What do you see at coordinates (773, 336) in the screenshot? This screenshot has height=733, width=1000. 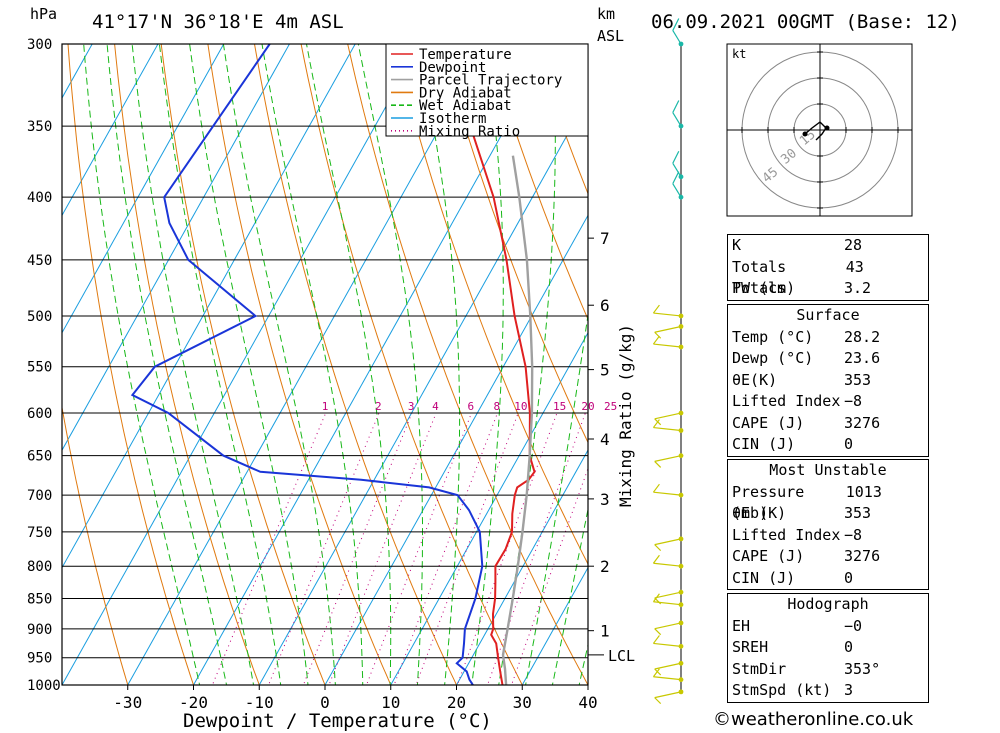 I see `surface-label: Temp (°C)` at bounding box center [773, 336].